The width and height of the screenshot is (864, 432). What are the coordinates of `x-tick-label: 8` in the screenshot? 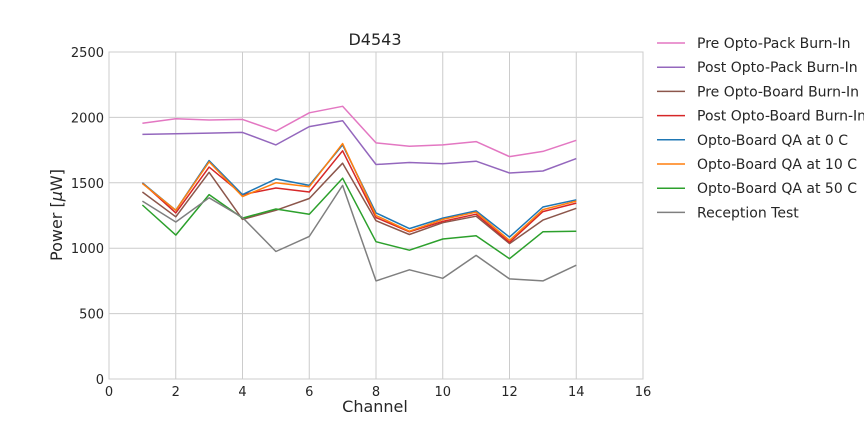 It's located at (376, 392).